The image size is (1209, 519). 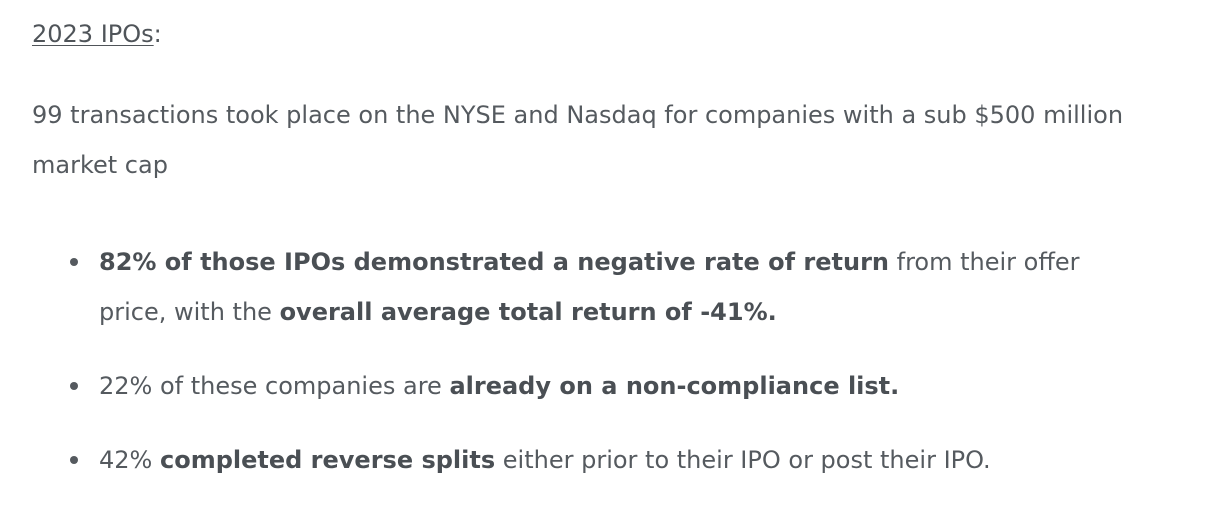 What do you see at coordinates (157, 34) in the screenshot?
I see `section-title-colon: :` at bounding box center [157, 34].